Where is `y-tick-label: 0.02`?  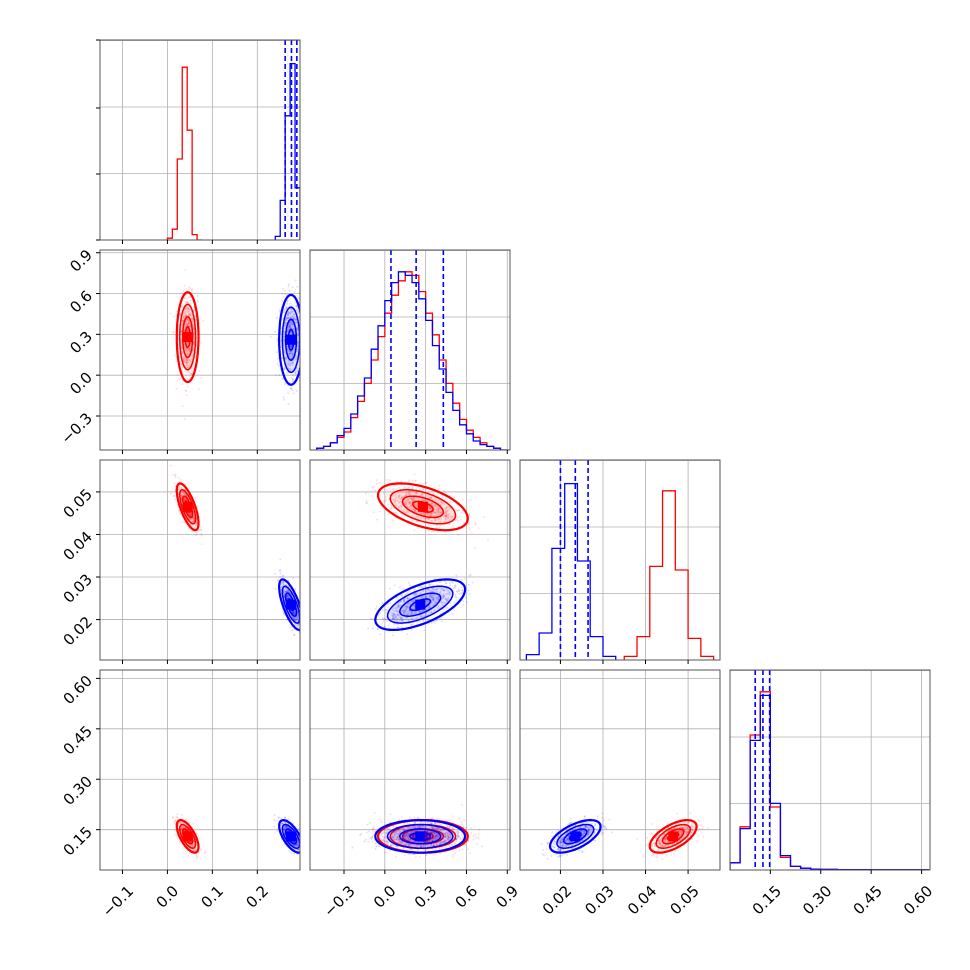
y-tick-label: 0.02 is located at coordinates (78, 631).